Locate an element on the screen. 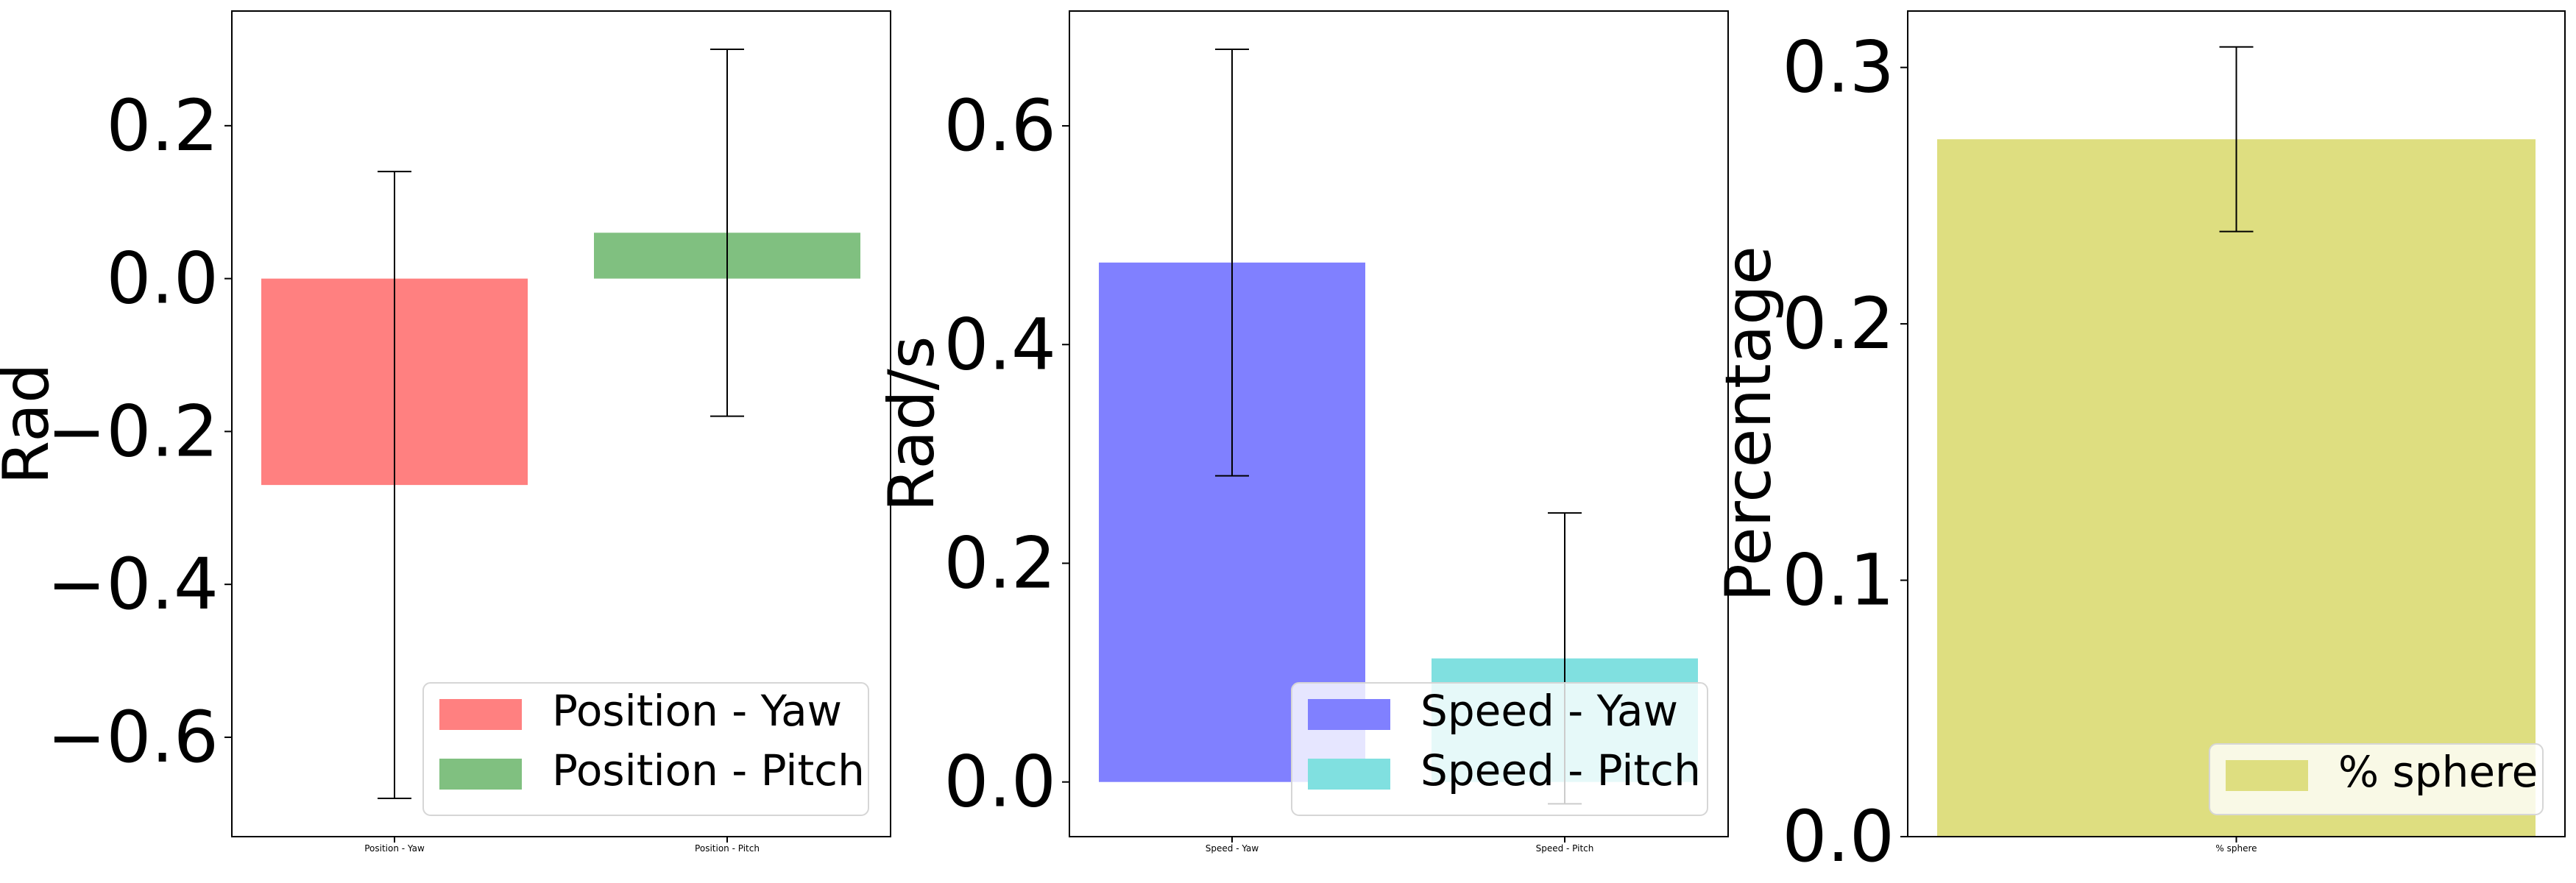 The width and height of the screenshot is (2576, 883). y-axis-label: Rad/s is located at coordinates (912, 424).